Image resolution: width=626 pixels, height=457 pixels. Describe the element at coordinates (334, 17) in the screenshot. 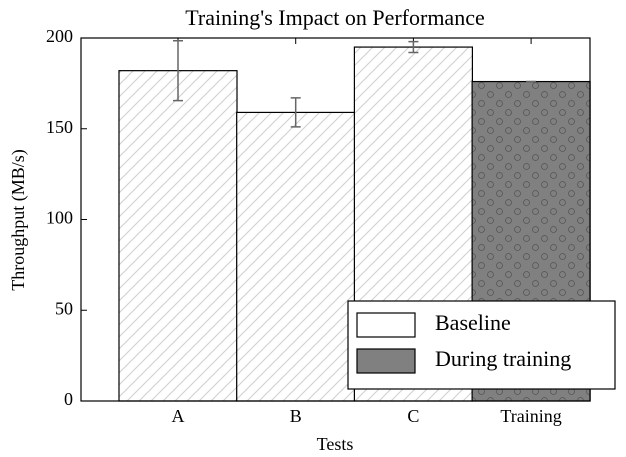

I see `chart-title: Training's Impact on Performance` at that location.